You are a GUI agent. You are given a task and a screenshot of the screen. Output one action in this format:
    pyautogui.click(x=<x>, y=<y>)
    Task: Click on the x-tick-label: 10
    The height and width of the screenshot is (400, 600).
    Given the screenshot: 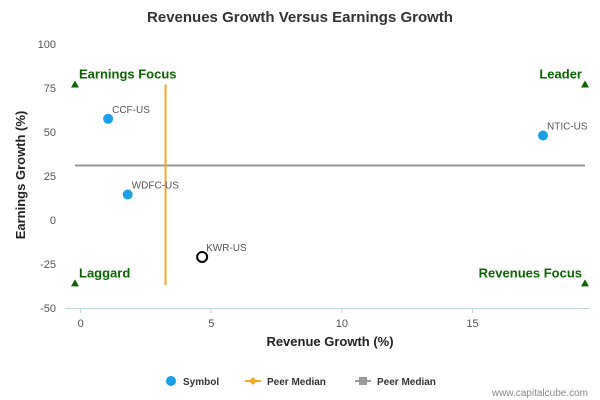 What is the action you would take?
    pyautogui.click(x=342, y=324)
    